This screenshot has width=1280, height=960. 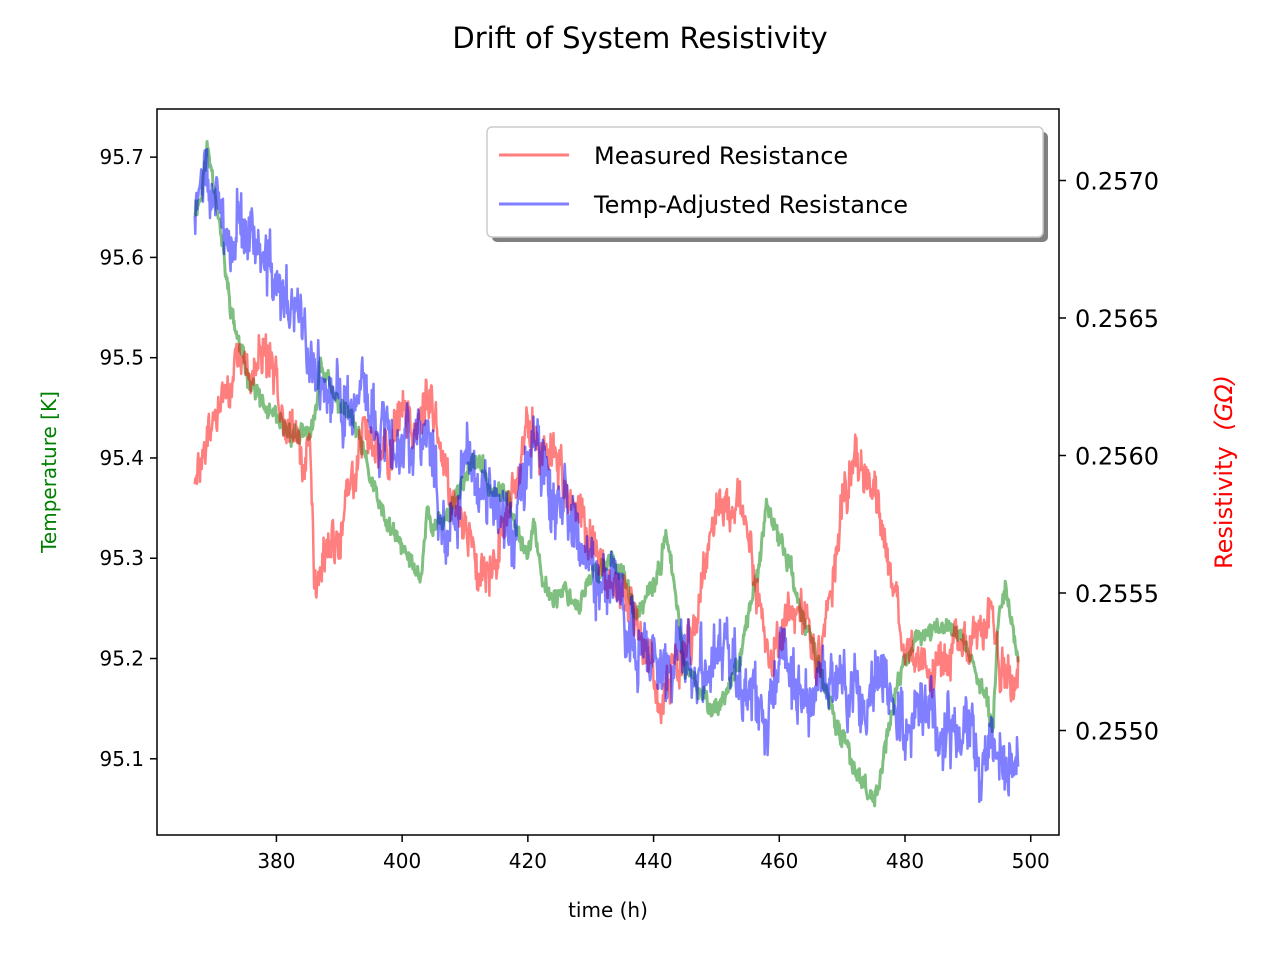 What do you see at coordinates (402, 861) in the screenshot?
I see `x-tick-label-1: 400` at bounding box center [402, 861].